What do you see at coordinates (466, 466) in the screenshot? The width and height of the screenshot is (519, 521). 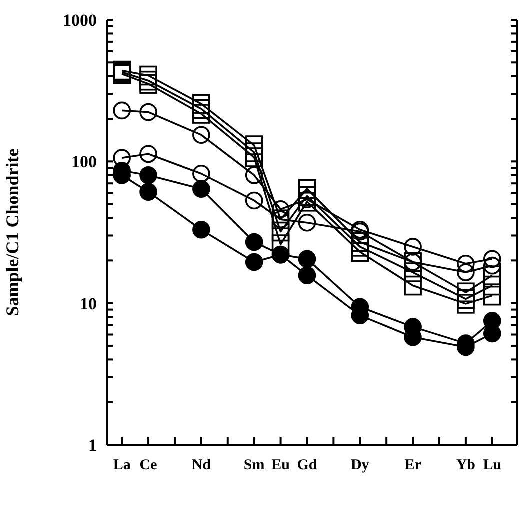 I see `x-tick-label: Yb` at bounding box center [466, 466].